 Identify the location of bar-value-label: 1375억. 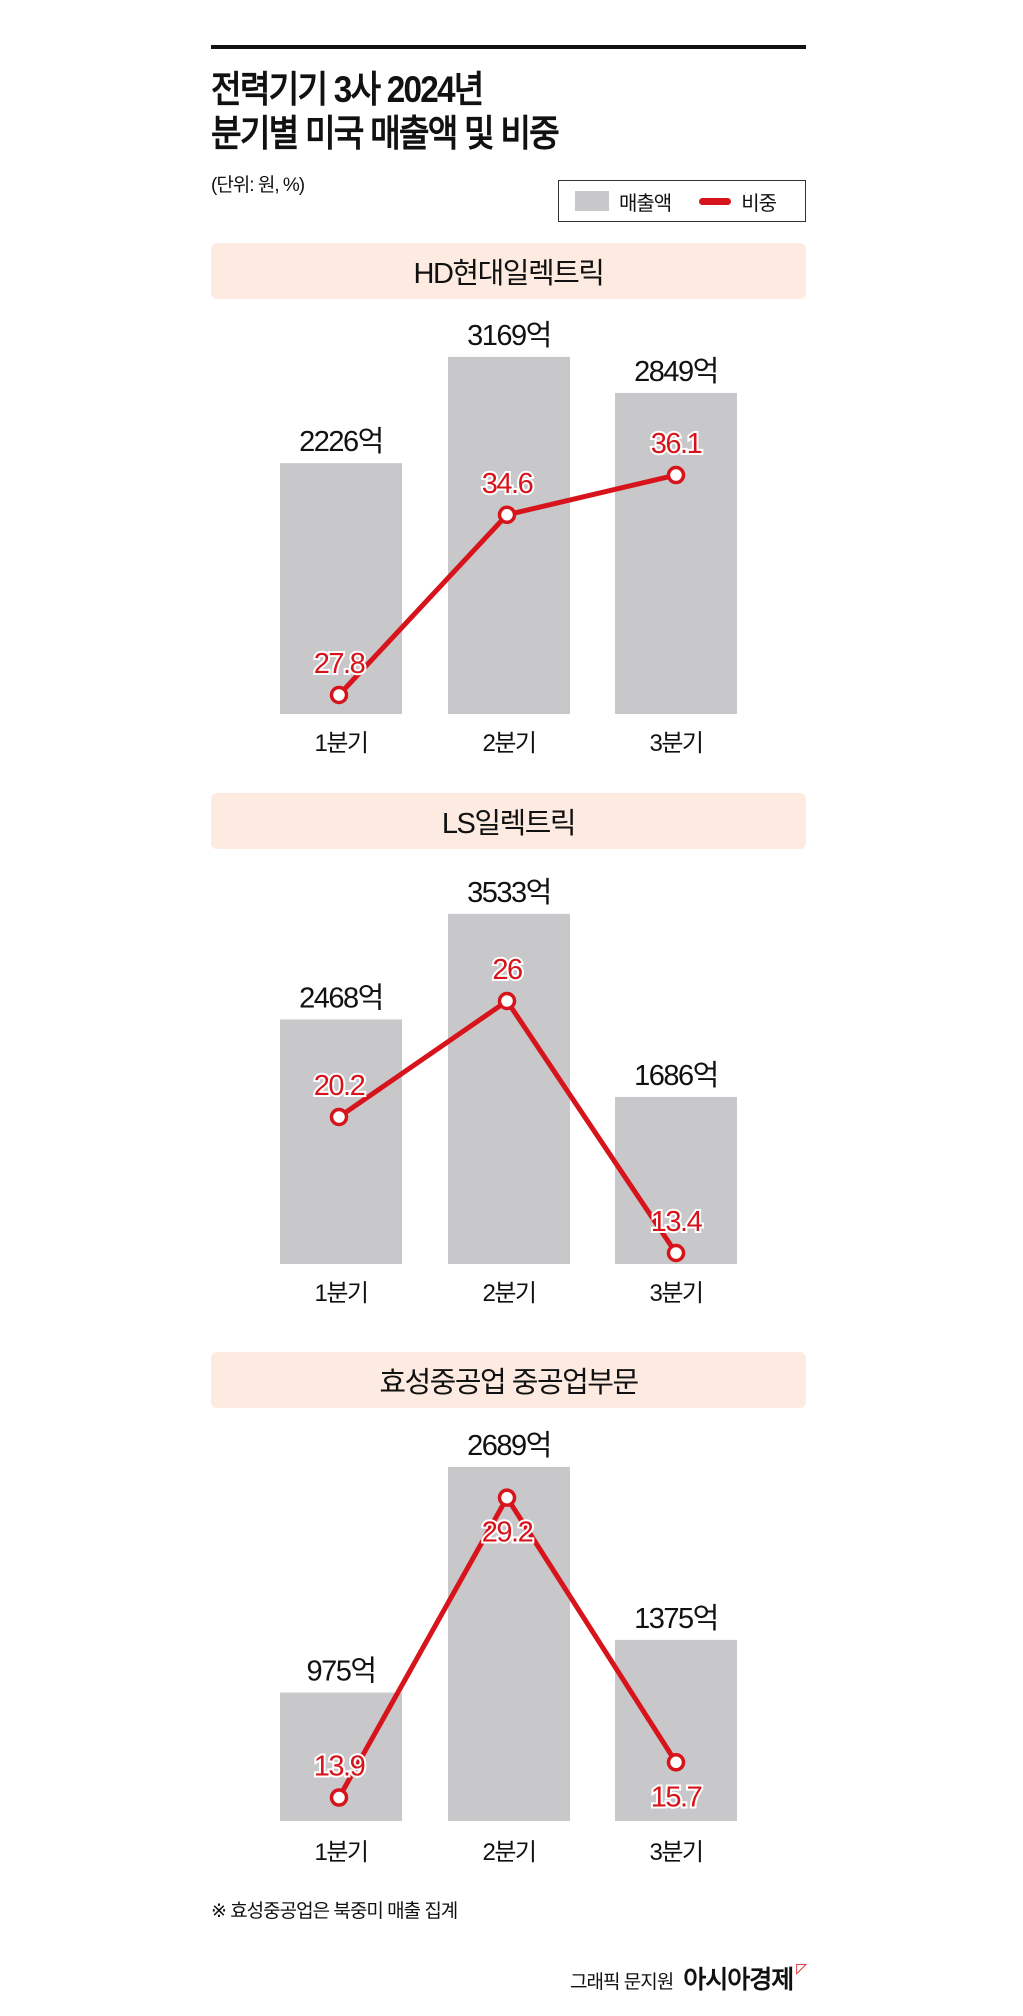
(676, 1619).